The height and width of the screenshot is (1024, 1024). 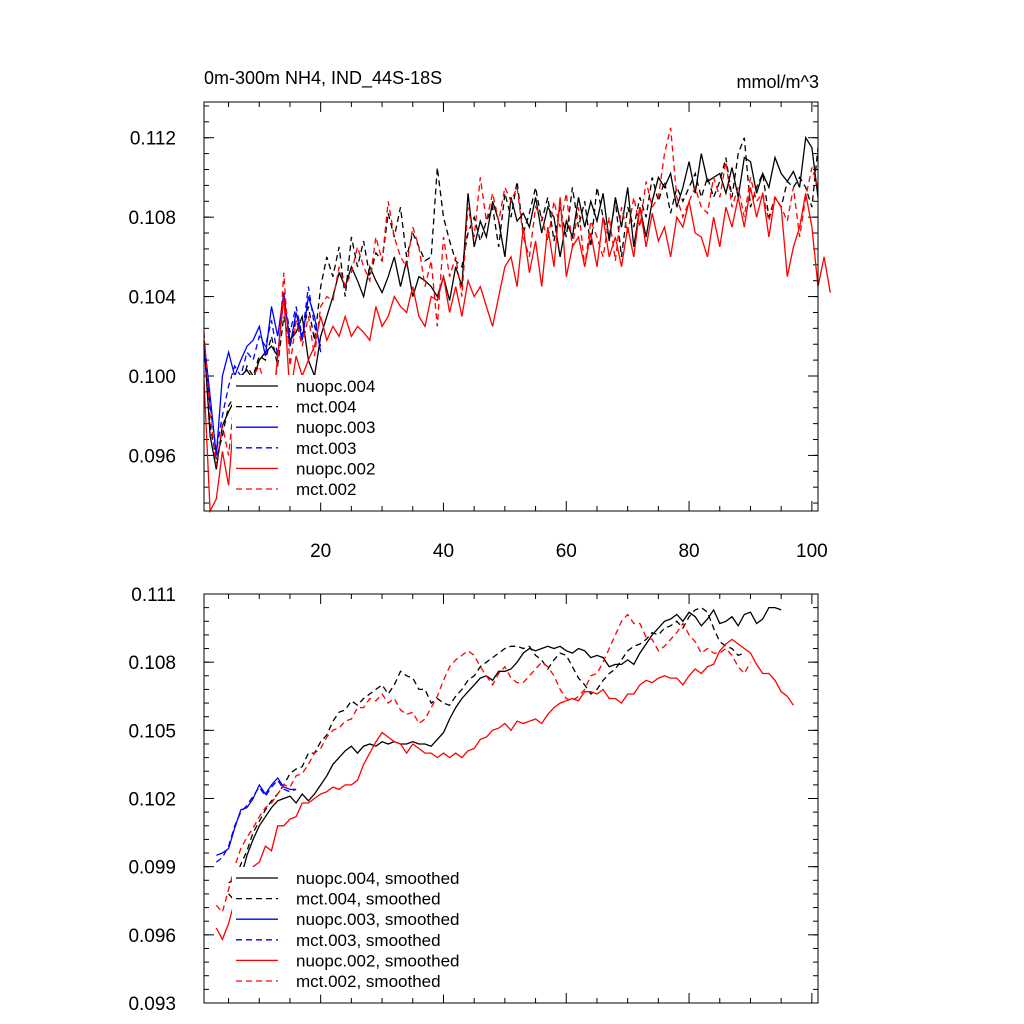 I want to click on x-tick-label: 40, so click(x=443, y=551).